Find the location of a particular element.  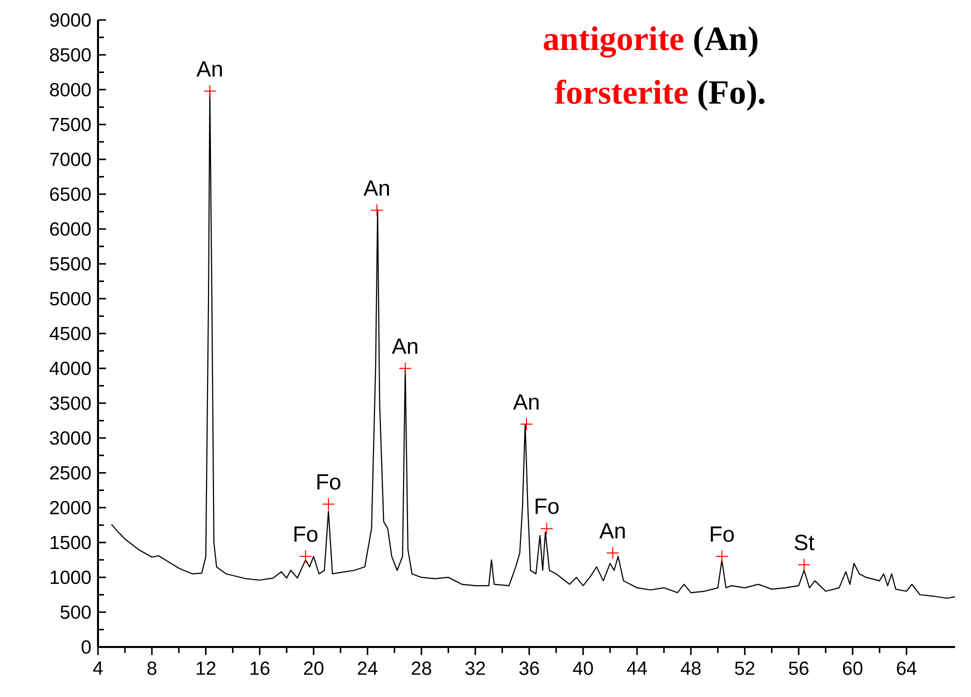

y-tick-label: 8500 is located at coordinates (70, 55).